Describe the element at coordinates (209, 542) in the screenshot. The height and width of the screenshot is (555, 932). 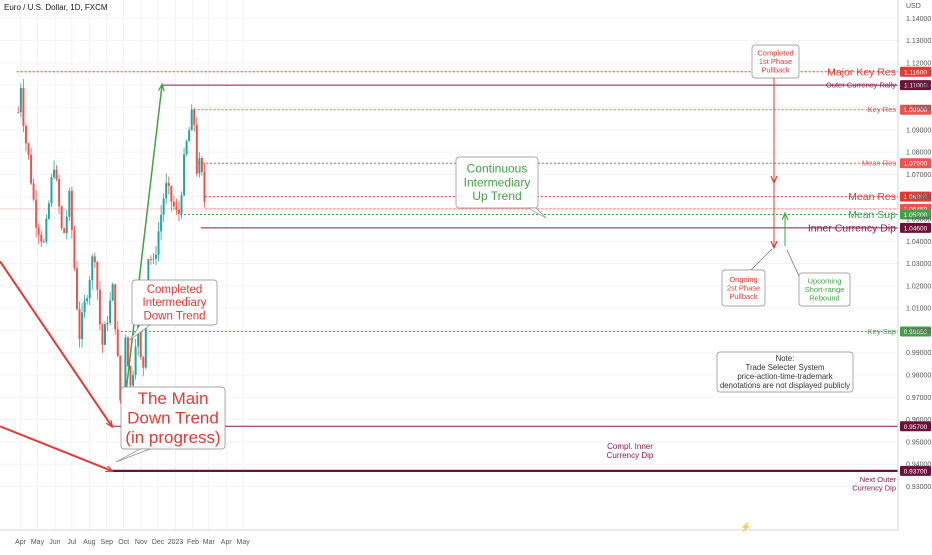
I see `x-tick-label: Mar` at that location.